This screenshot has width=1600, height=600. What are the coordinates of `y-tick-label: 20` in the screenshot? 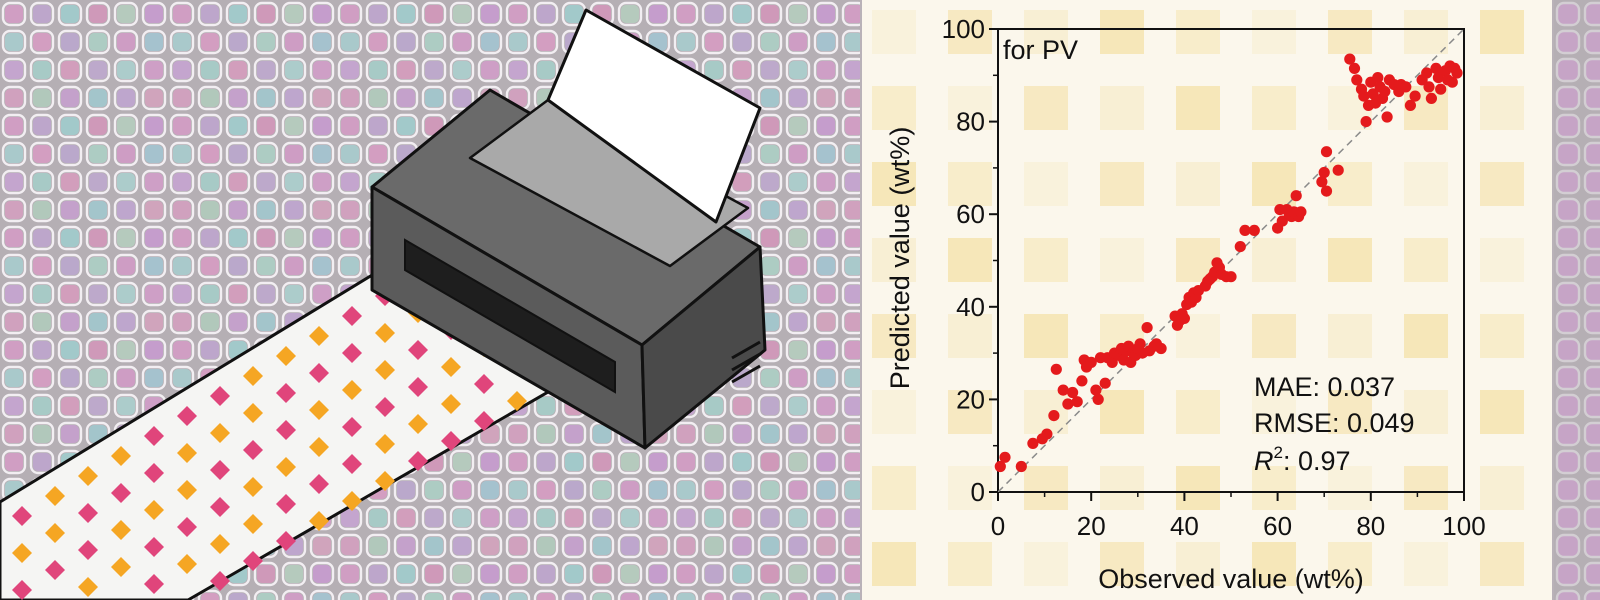 It's located at (970, 399).